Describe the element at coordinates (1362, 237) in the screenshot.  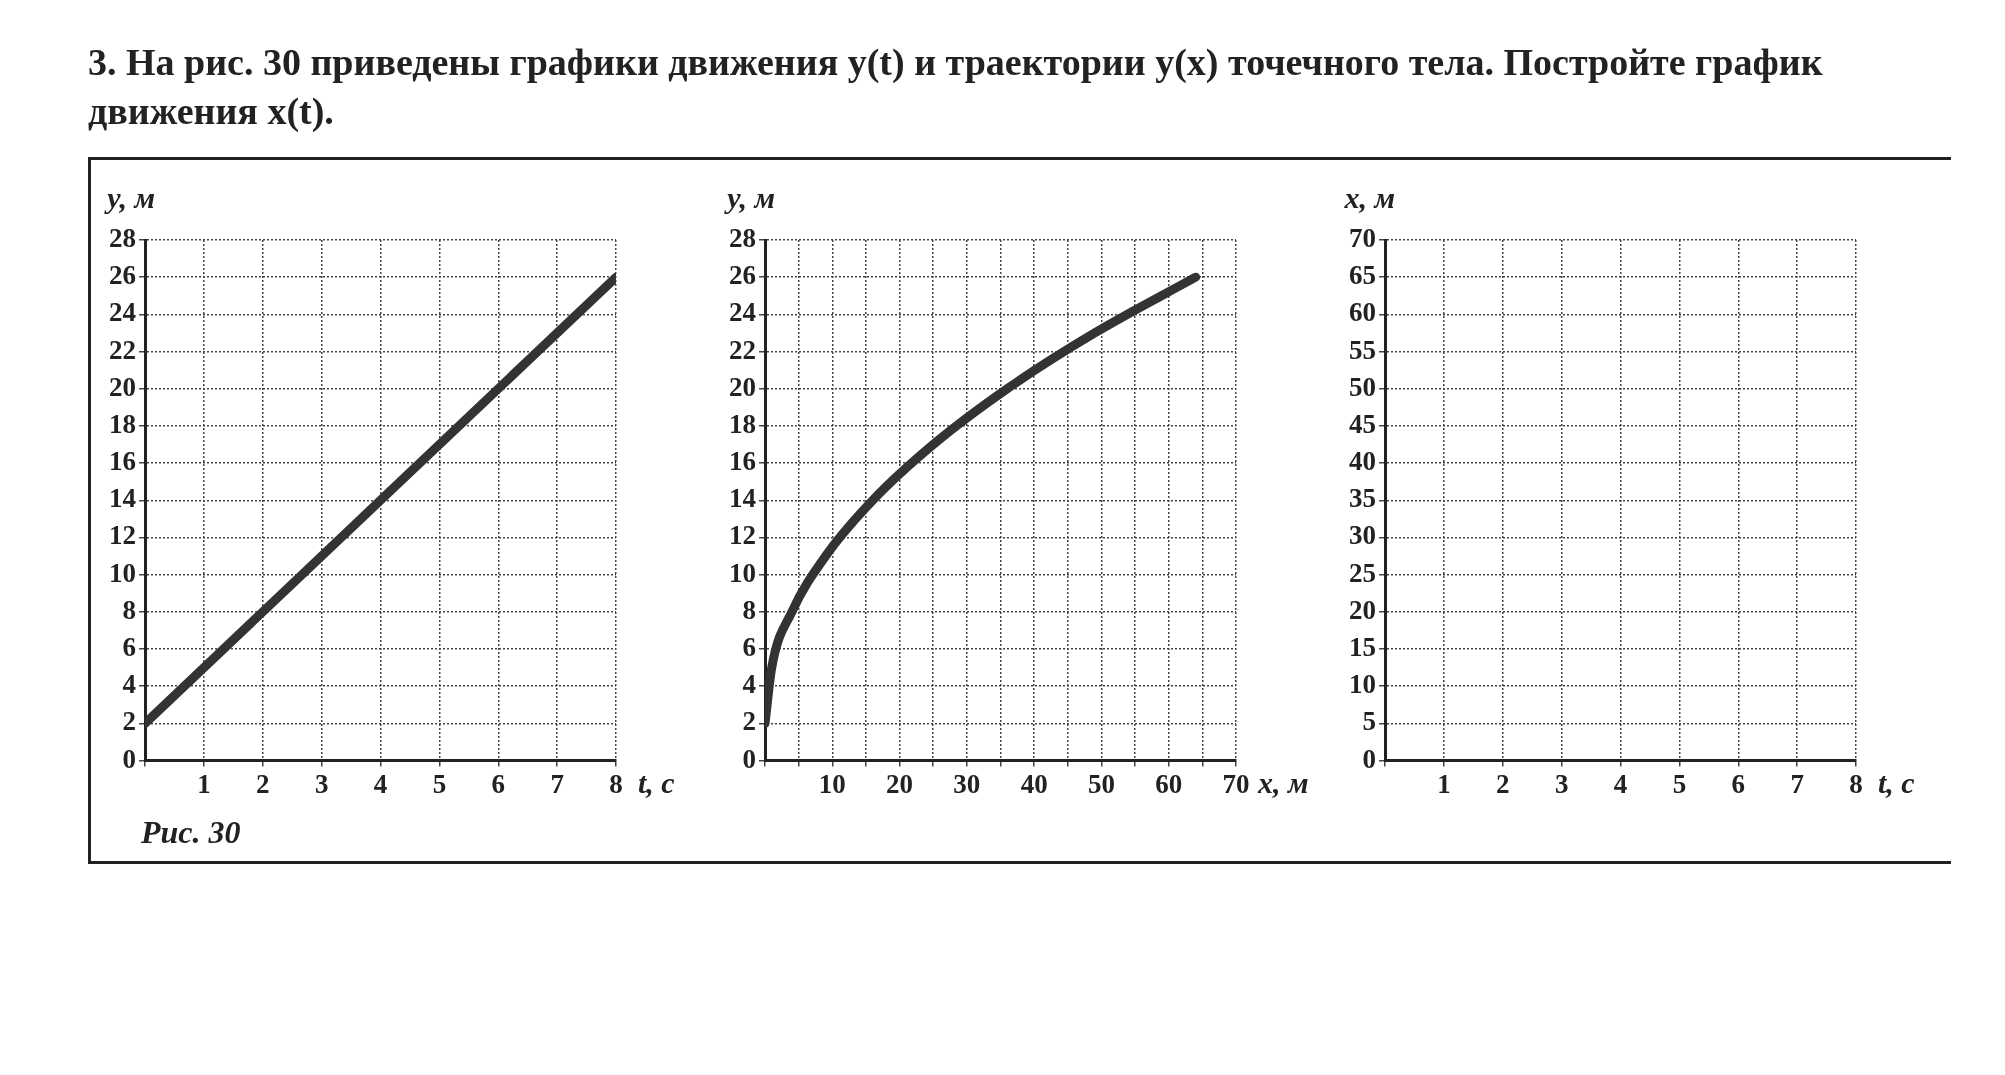
I see `y-tick-label: 70` at that location.